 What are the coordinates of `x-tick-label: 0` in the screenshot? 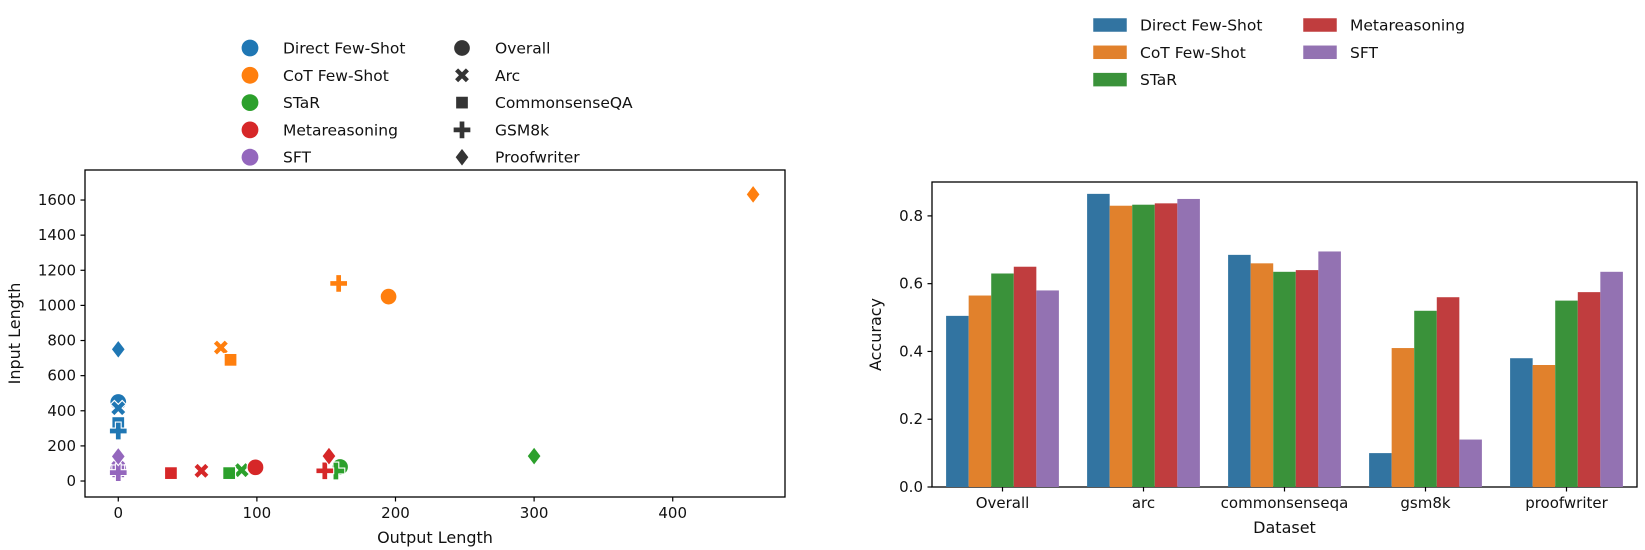 It's located at (118, 513).